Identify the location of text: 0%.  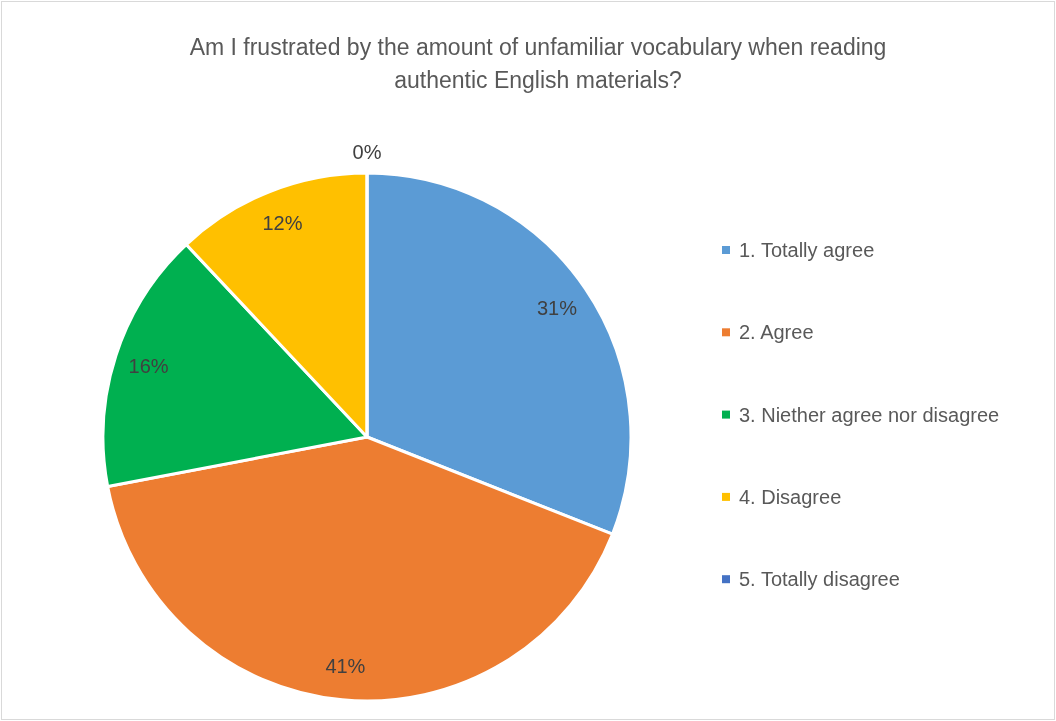
(367, 152).